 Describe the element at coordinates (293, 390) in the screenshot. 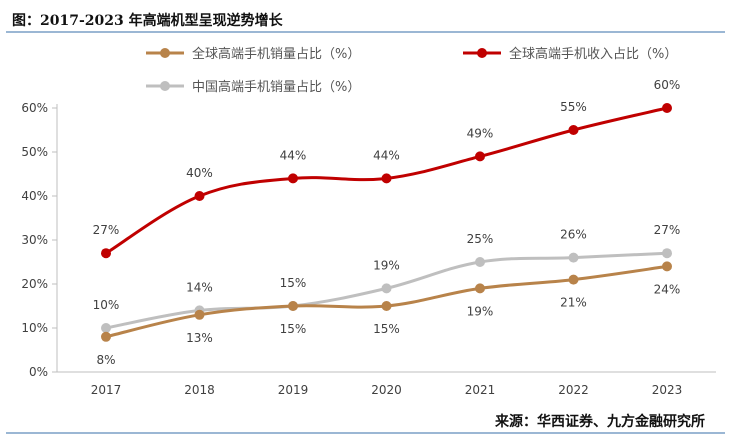

I see `x-tick-label: 2019` at that location.